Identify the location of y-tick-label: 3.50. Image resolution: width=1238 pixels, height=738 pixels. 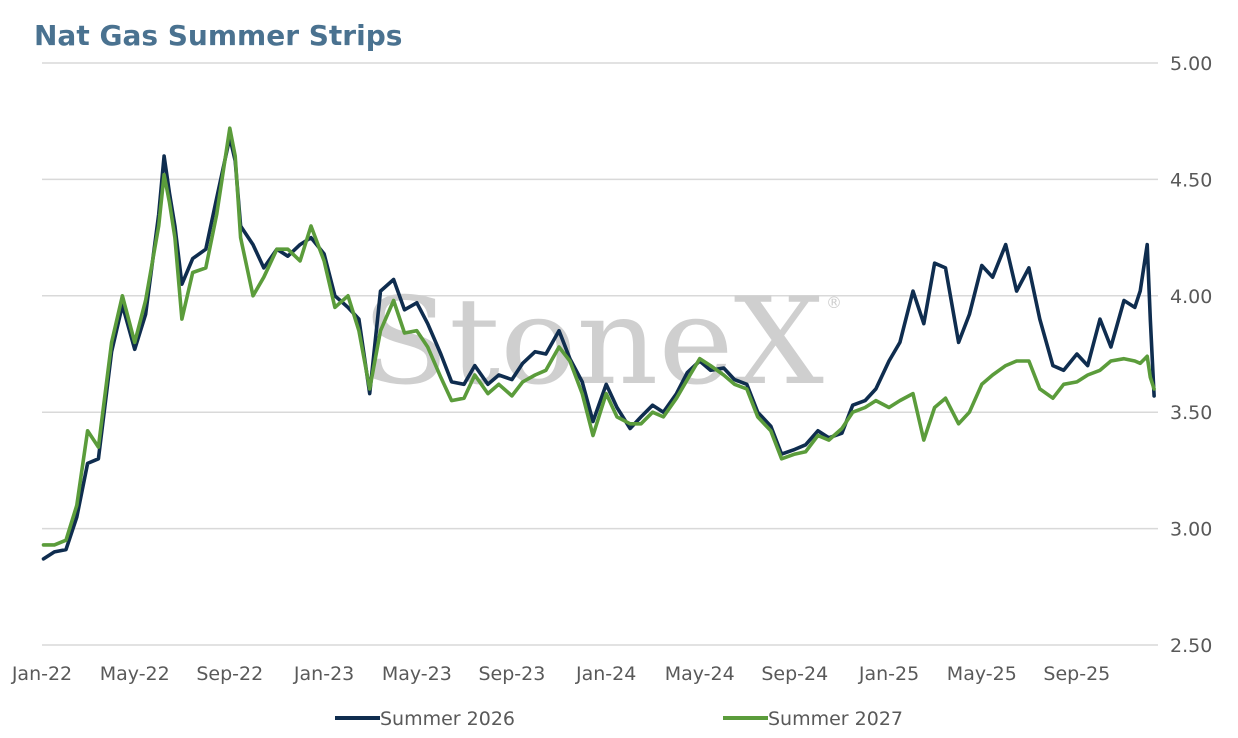
(1191, 413).